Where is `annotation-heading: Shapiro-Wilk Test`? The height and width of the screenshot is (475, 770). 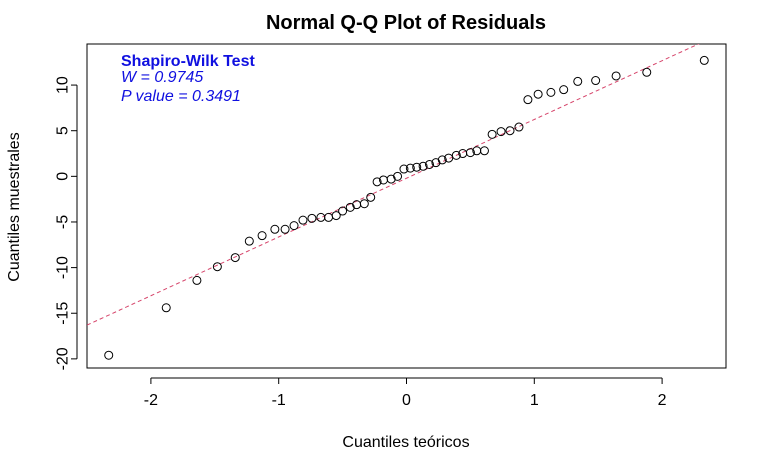
annotation-heading: Shapiro-Wilk Test is located at coordinates (188, 61).